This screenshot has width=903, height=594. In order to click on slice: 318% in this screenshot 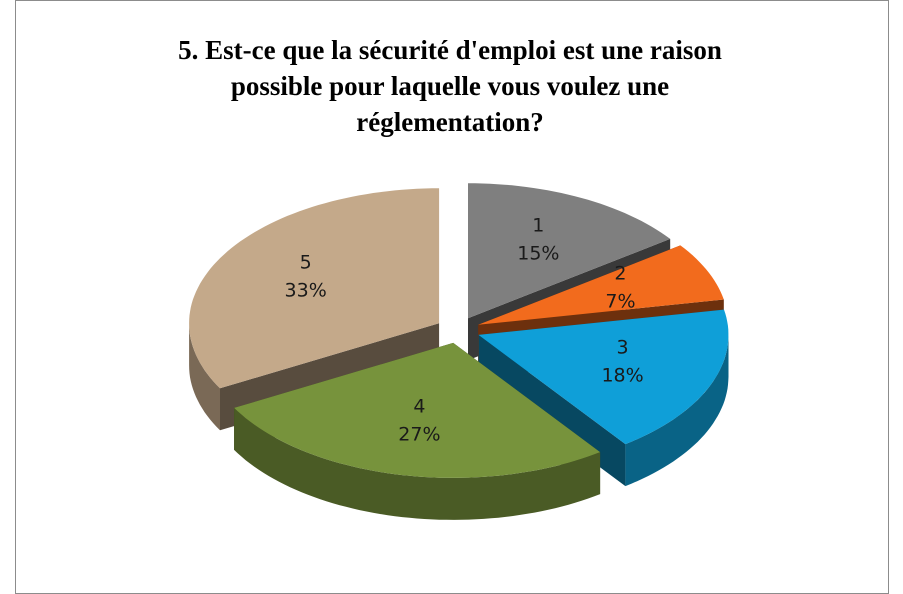, I will do `click(603, 398)`.